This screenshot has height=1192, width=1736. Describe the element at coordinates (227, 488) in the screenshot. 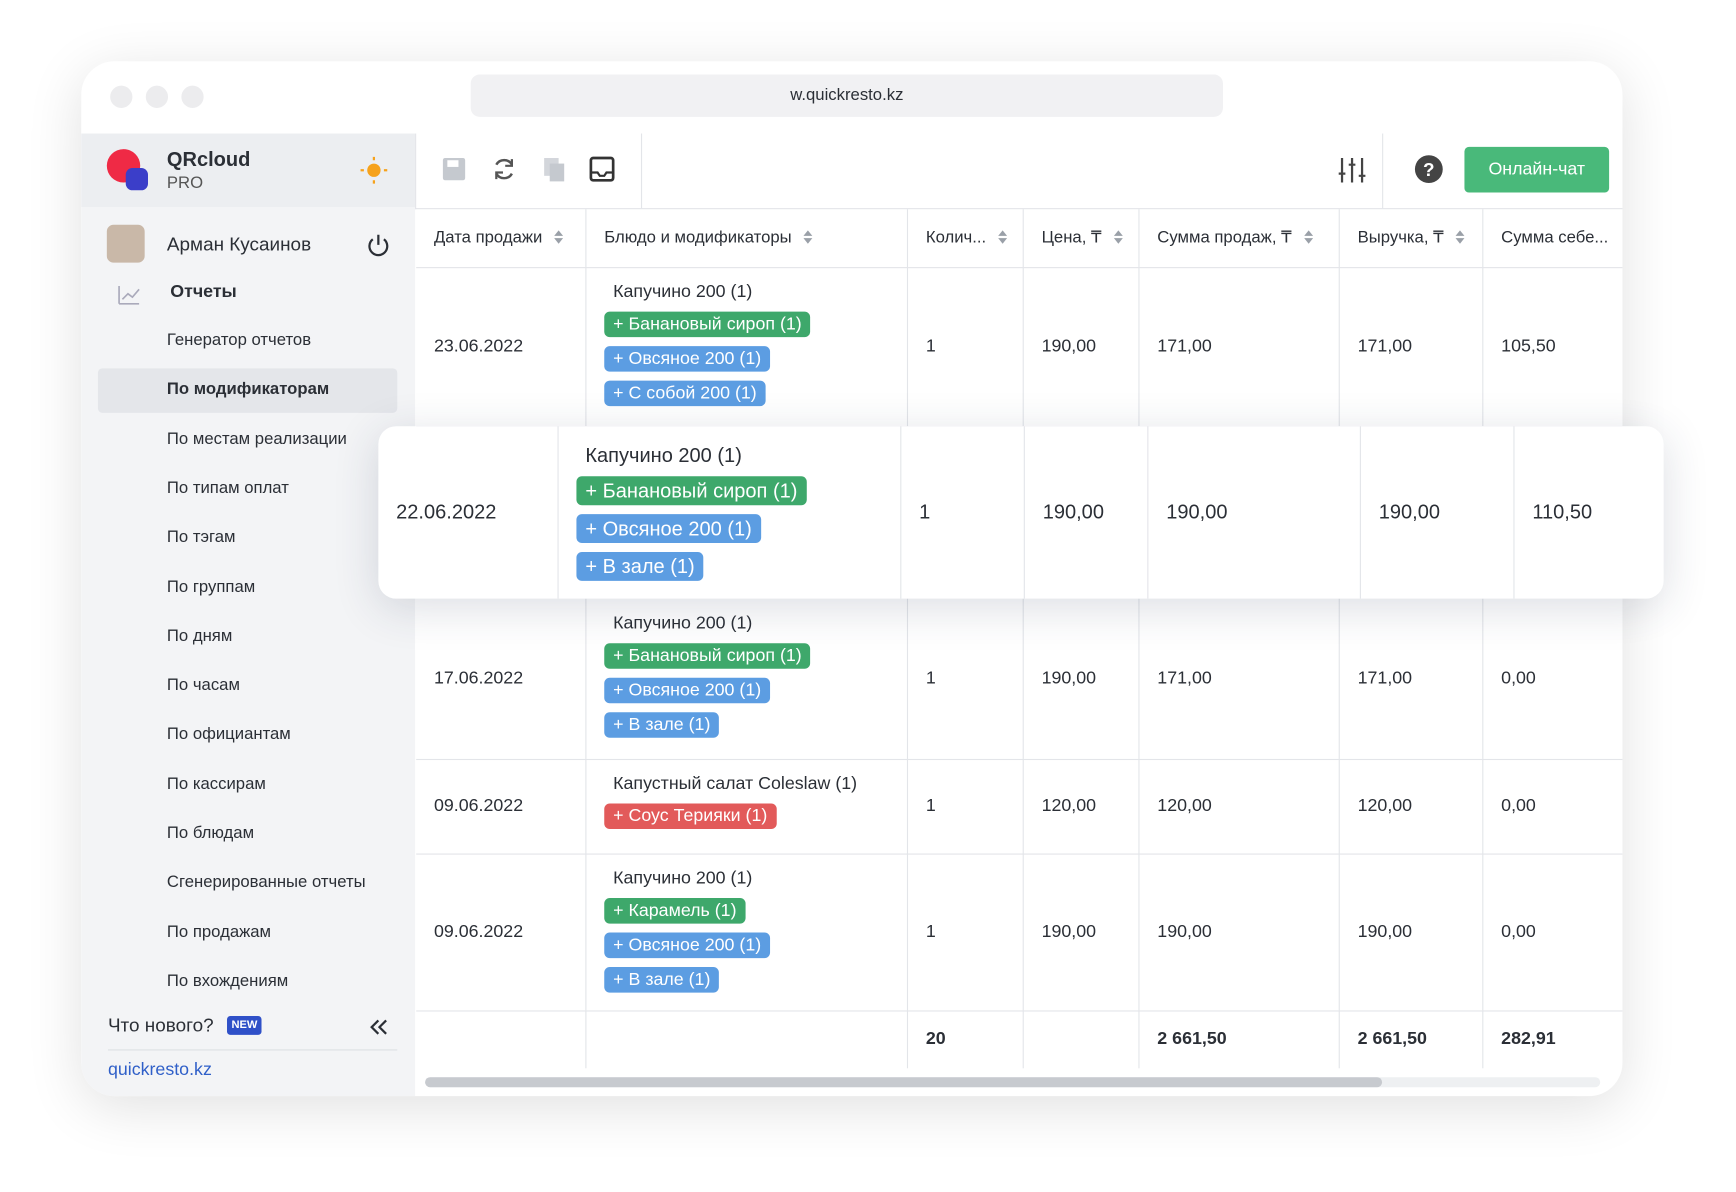

I see `menu-item: По типам оплат` at that location.